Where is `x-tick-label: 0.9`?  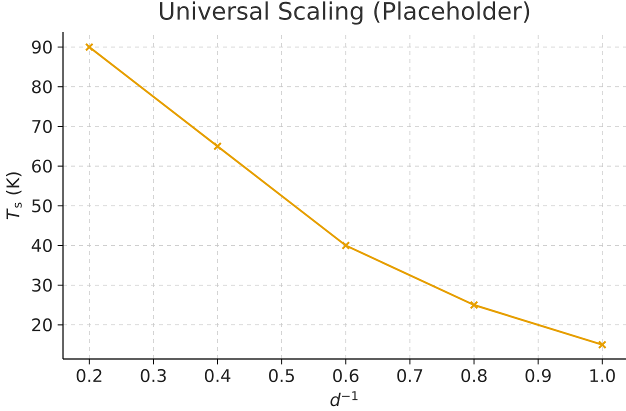 x-tick-label: 0.9 is located at coordinates (538, 375).